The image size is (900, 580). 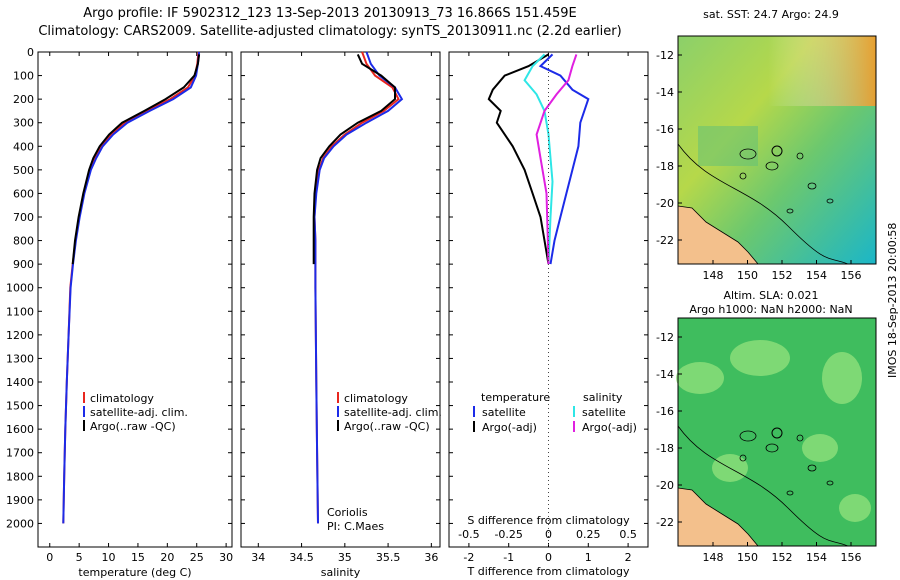 I want to click on y-tick-label: 2000, so click(x=20, y=523).